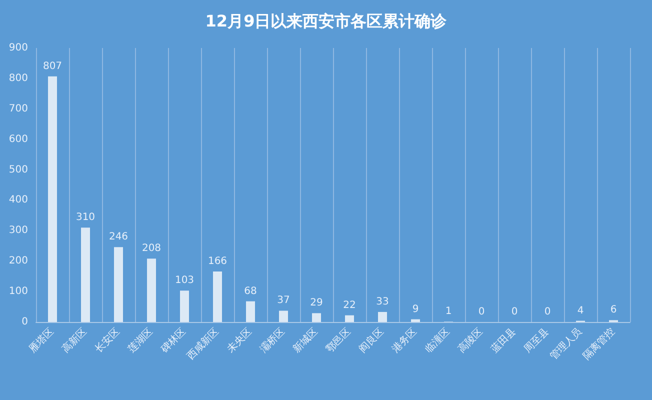  Describe the element at coordinates (18, 230) in the screenshot. I see `y-tick-label: 300` at that location.